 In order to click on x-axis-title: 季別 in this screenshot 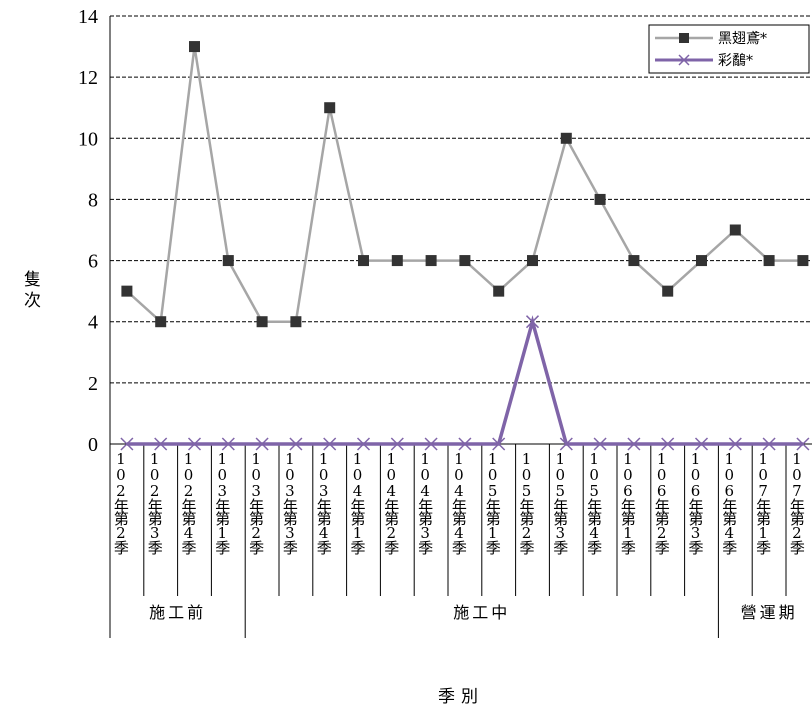, I will do `click(461, 697)`.